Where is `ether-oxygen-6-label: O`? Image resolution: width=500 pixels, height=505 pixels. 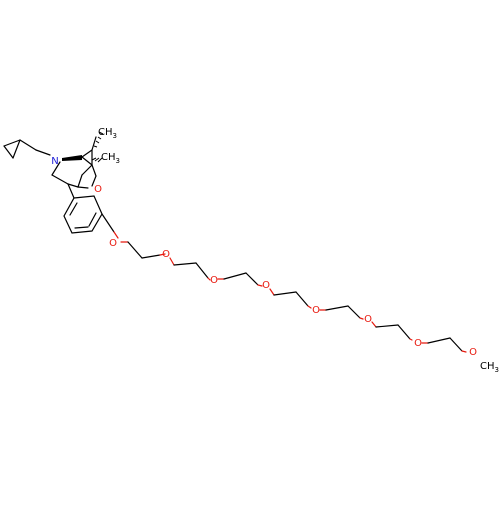 ether-oxygen-6-label: O is located at coordinates (418, 343).